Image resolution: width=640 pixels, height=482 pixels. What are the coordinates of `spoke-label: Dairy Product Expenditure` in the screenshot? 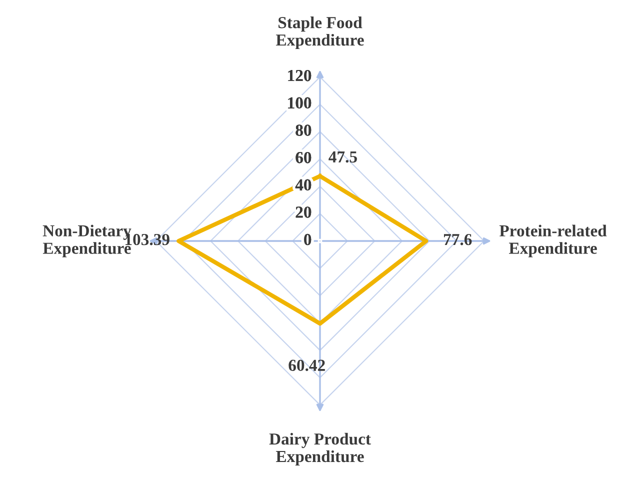 It's located at (320, 449).